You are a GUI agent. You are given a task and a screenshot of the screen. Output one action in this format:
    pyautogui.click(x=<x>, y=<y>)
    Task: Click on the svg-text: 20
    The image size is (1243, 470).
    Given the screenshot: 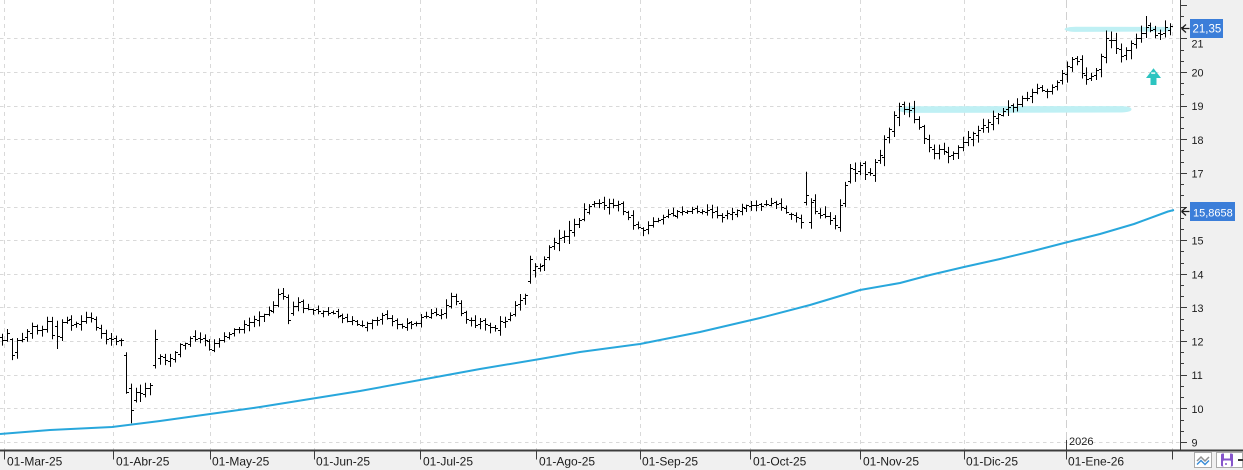 What is the action you would take?
    pyautogui.click(x=1198, y=74)
    